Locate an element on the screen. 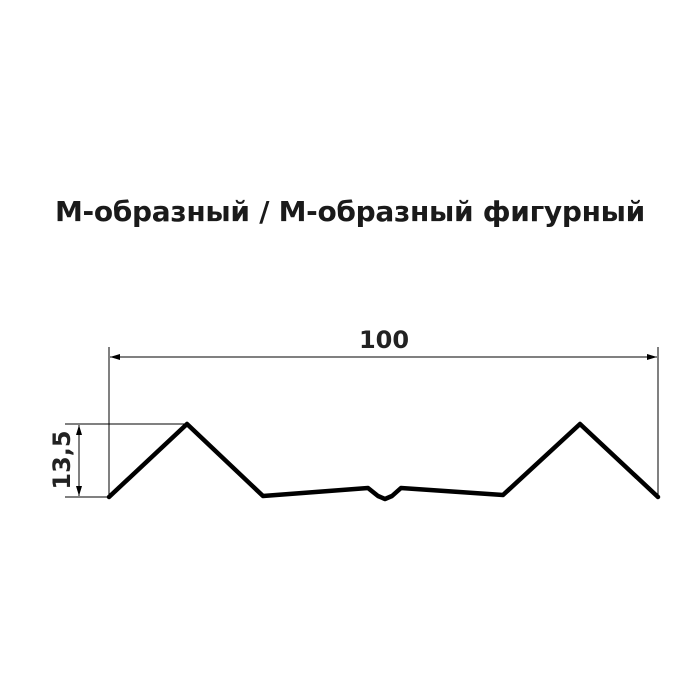 The width and height of the screenshot is (700, 700). m-profile-shape is located at coordinates (383, 461).